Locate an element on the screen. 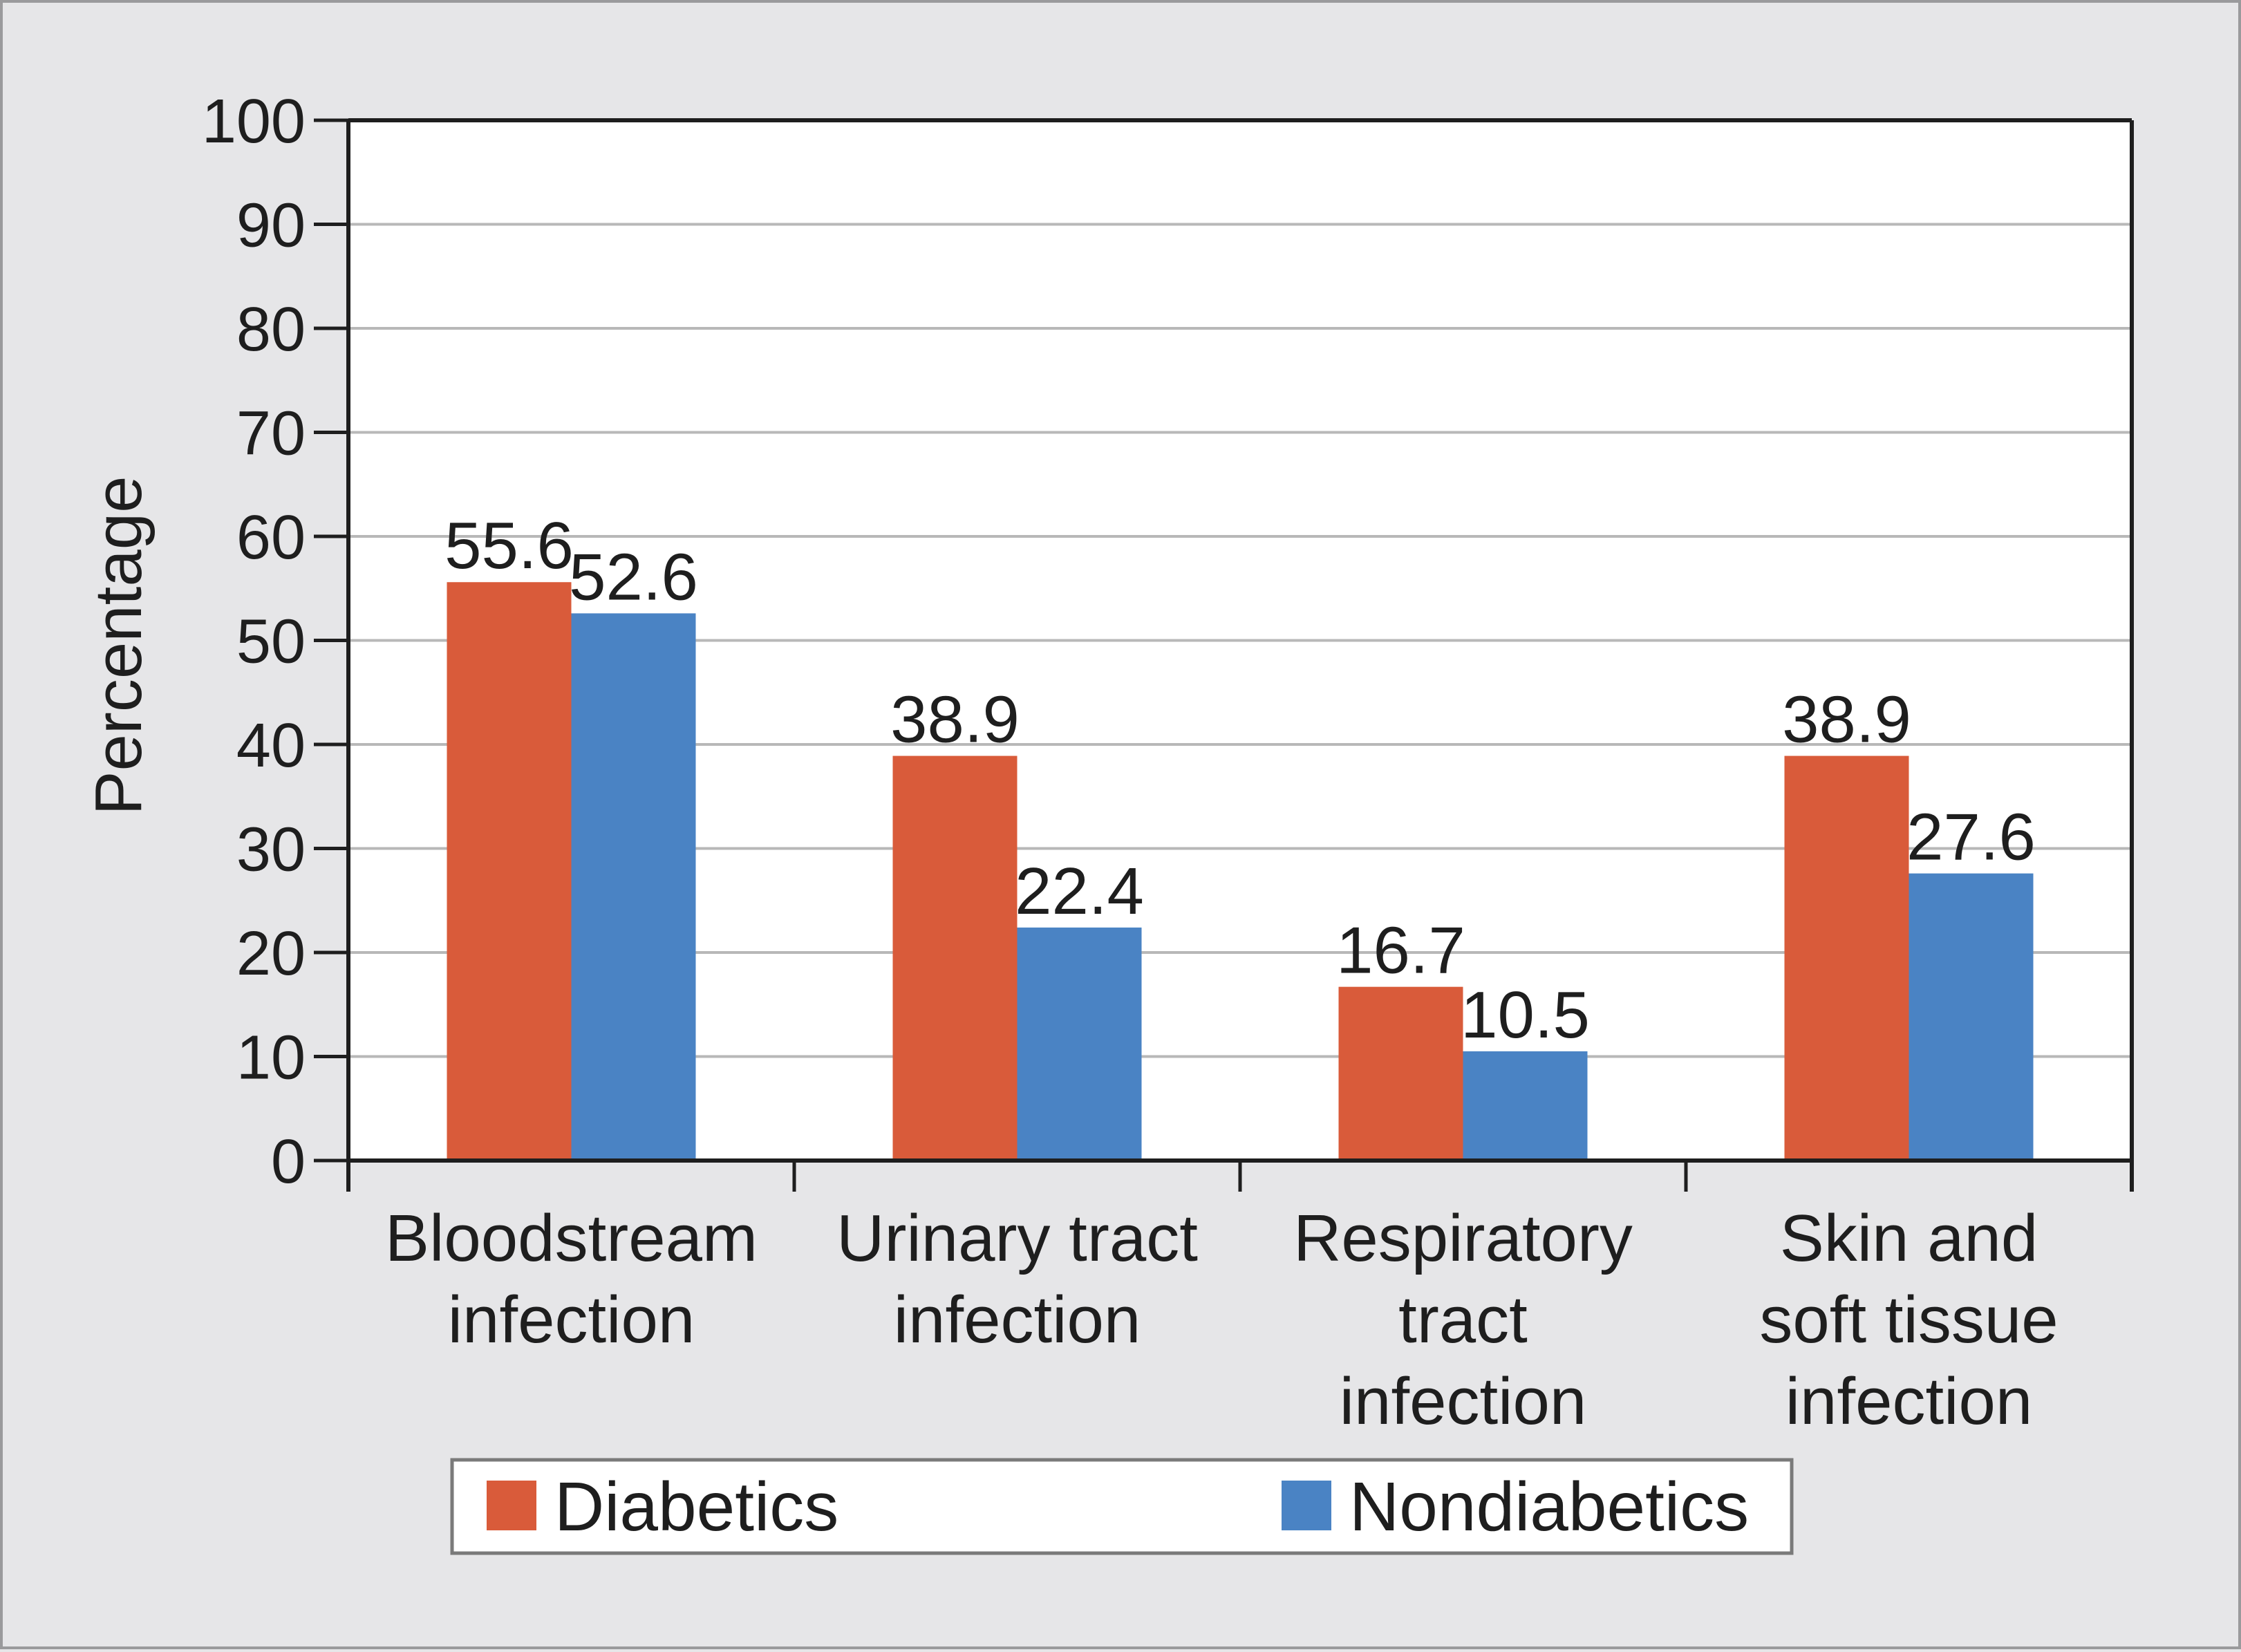 Image resolution: width=2241 pixels, height=1652 pixels. y-tick-label: 20 is located at coordinates (271, 954).